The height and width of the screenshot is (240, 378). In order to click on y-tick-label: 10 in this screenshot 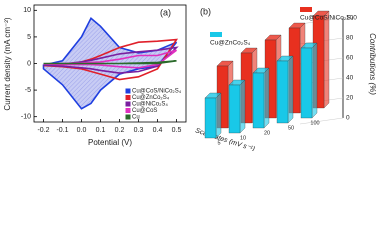, I will do `click(27, 10)`.